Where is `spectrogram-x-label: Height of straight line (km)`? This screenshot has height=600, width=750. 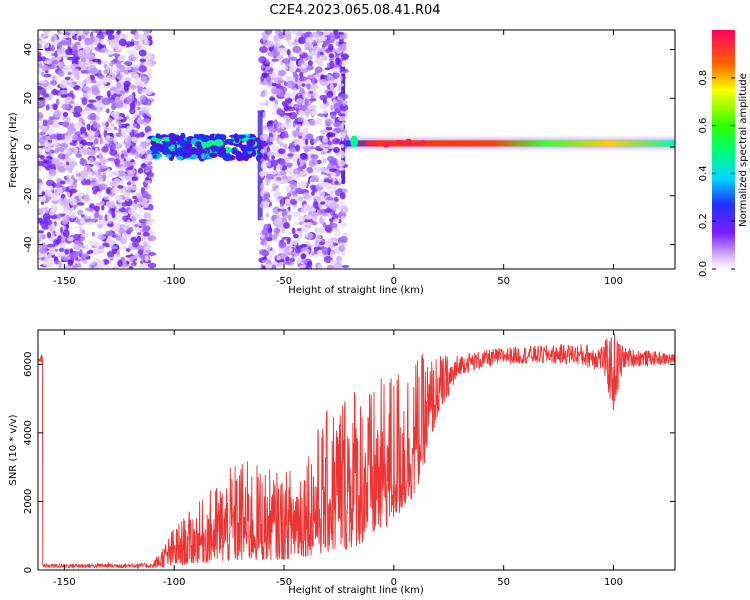
spectrogram-x-label: Height of straight line (km) is located at coordinates (356, 290).